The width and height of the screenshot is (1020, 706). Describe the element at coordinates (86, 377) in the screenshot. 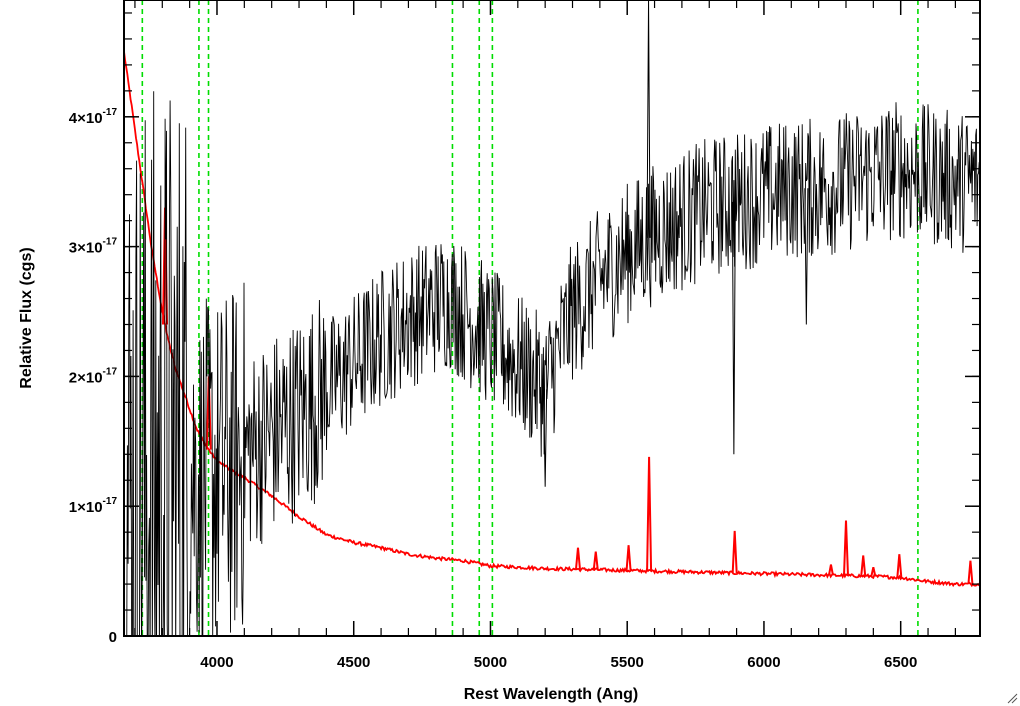

I see `y-tick-mantissa-2: 2×10` at that location.